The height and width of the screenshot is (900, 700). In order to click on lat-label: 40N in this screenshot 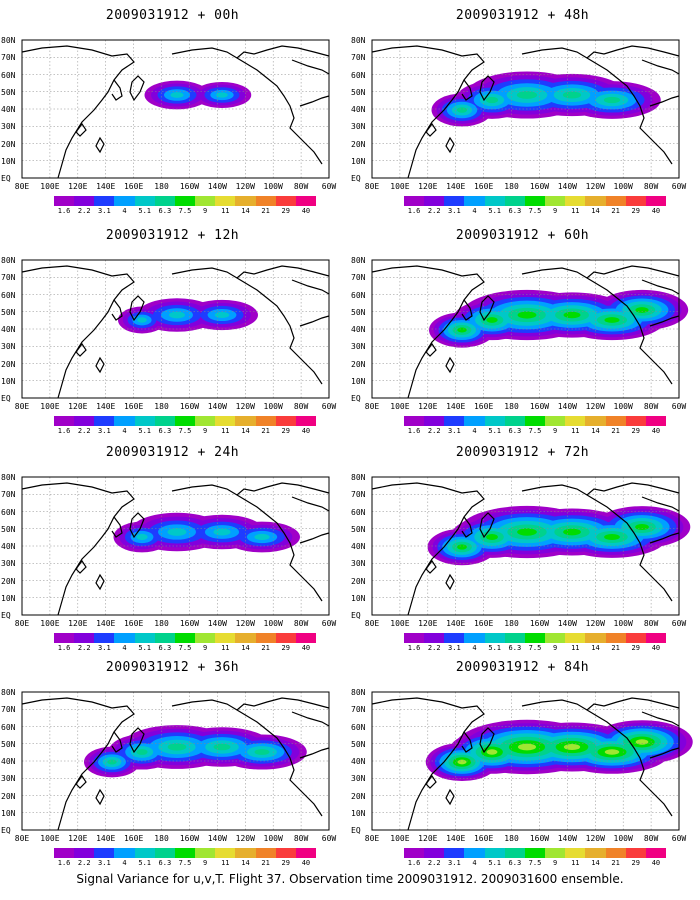, I will do `click(8, 546)`.